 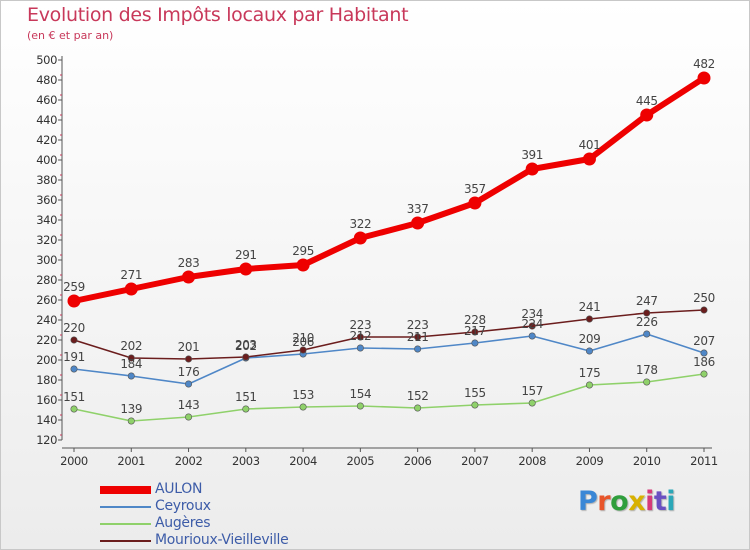 I want to click on data-label-aulon: 482, so click(x=704, y=64).